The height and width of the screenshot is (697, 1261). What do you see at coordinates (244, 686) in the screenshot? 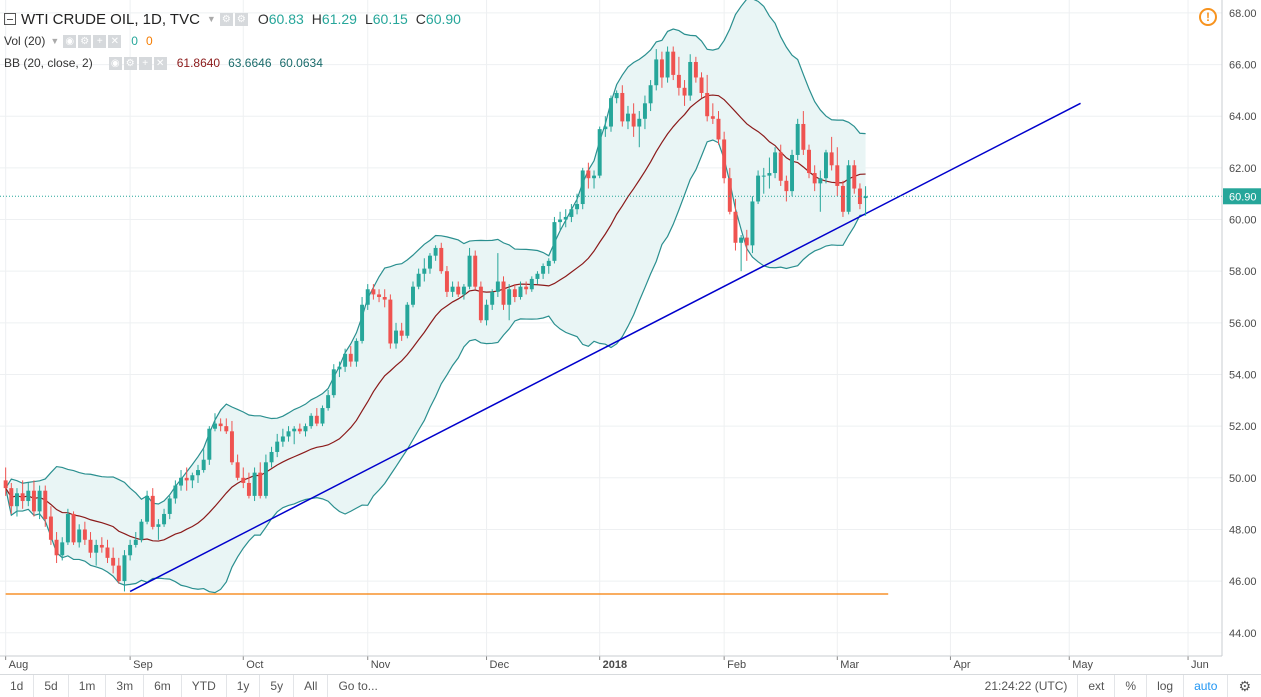
I see `timeframe-1y: 1y` at bounding box center [244, 686].